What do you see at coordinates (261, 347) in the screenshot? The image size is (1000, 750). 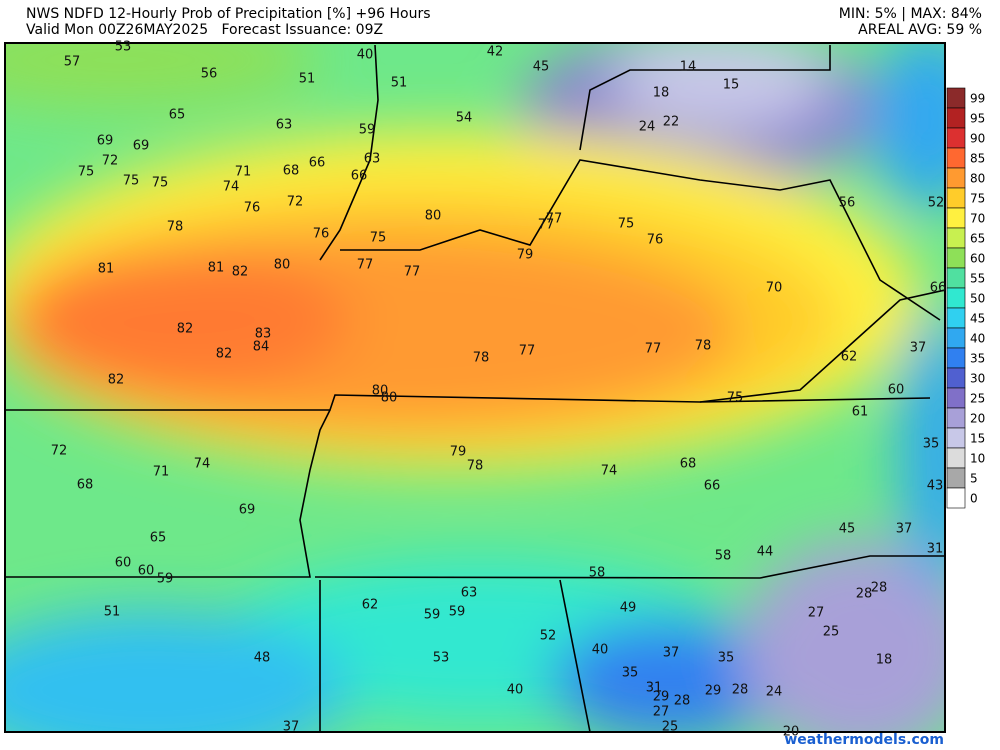 I see `map-value: 84` at bounding box center [261, 347].